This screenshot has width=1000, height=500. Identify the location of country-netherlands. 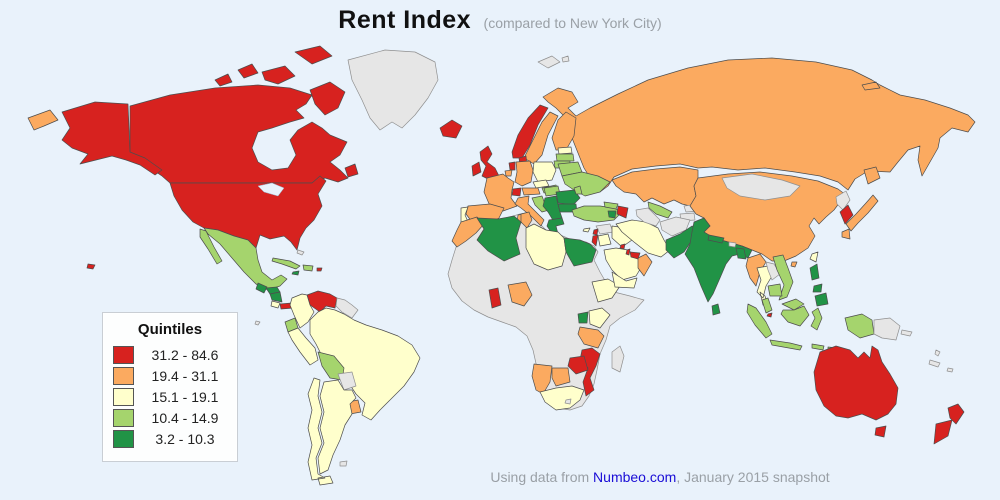
(512, 166).